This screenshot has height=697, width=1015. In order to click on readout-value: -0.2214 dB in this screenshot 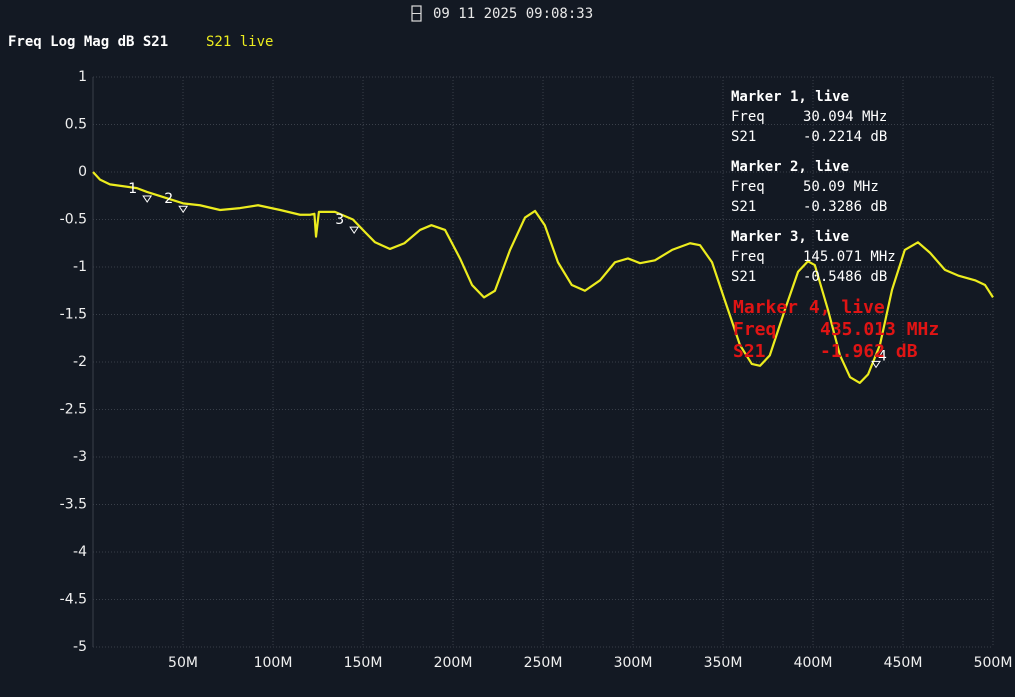, I will do `click(845, 137)`.